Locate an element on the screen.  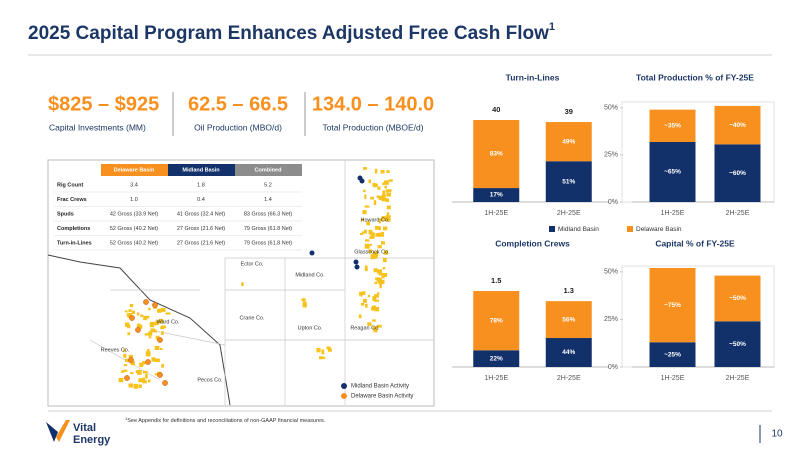
kpi-value: 134.0 – 140.0 is located at coordinates (373, 104).